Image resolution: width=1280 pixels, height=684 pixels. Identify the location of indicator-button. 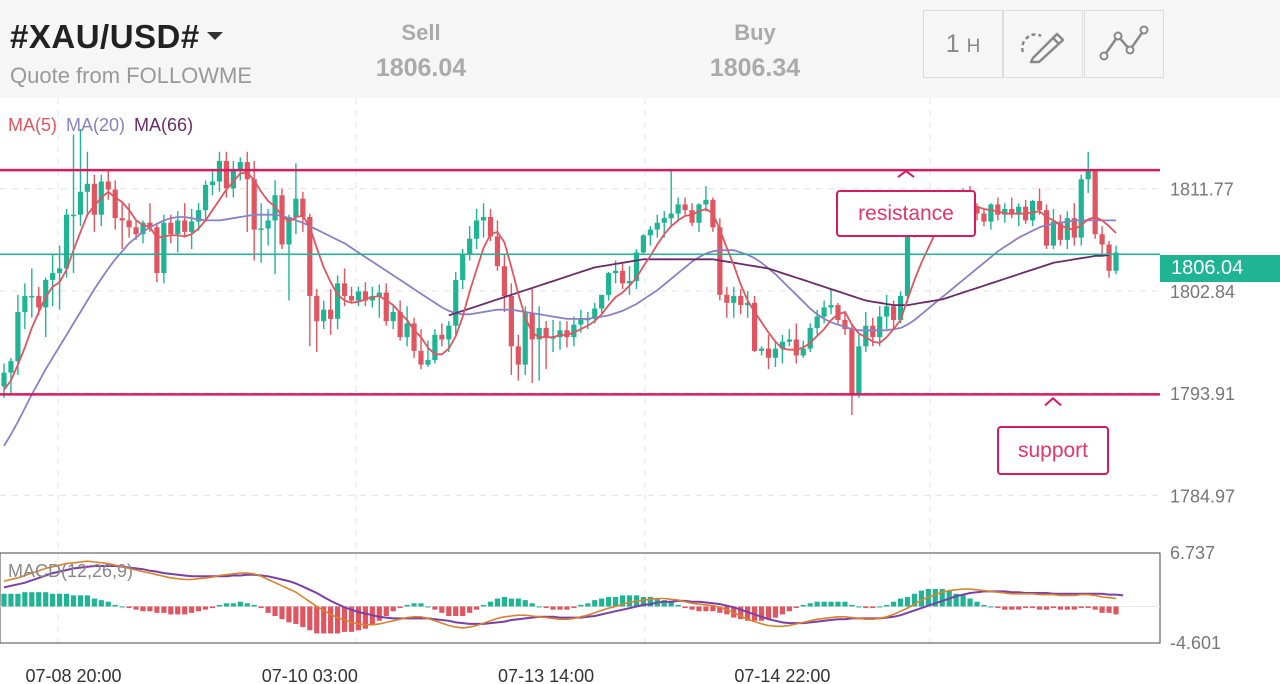
(1124, 44).